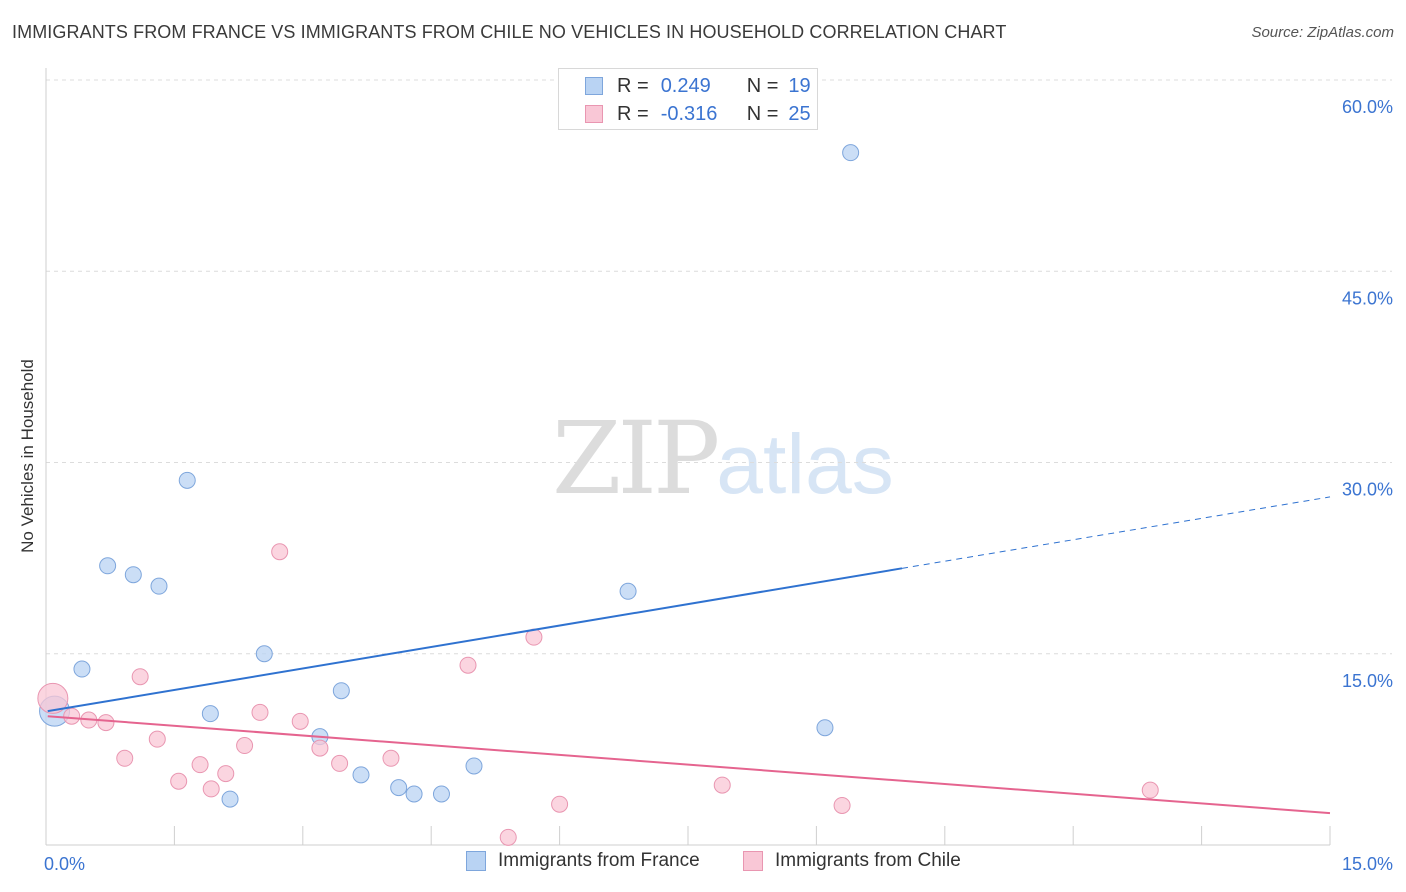 This screenshot has width=1406, height=892. I want to click on y-tick-label: 45.0%, so click(1367, 298).